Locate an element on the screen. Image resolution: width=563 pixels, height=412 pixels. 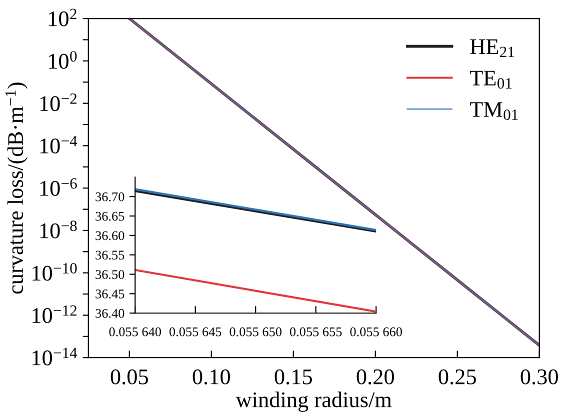
x-tick-label: 0.055 650 is located at coordinates (256, 331).